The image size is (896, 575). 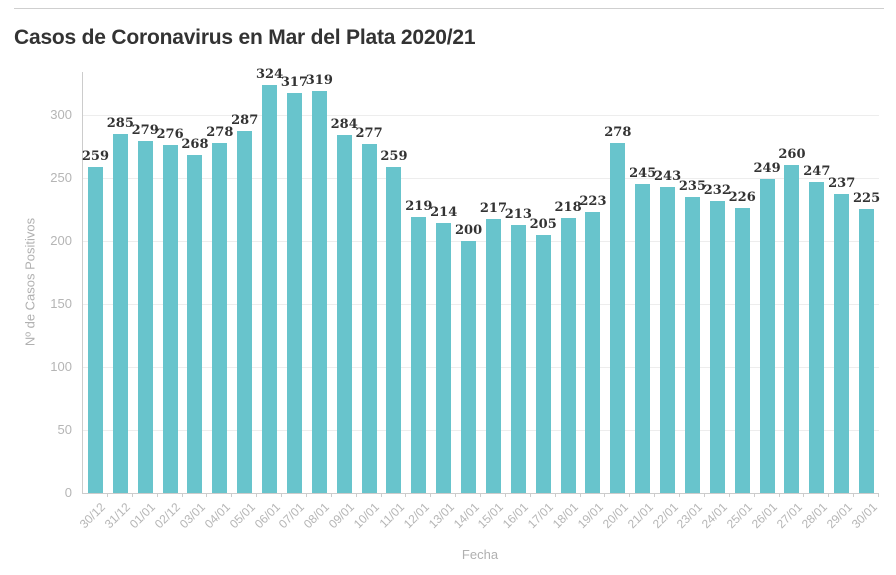 What do you see at coordinates (217, 516) in the screenshot?
I see `x-tick-label-text: 04/01` at bounding box center [217, 516].